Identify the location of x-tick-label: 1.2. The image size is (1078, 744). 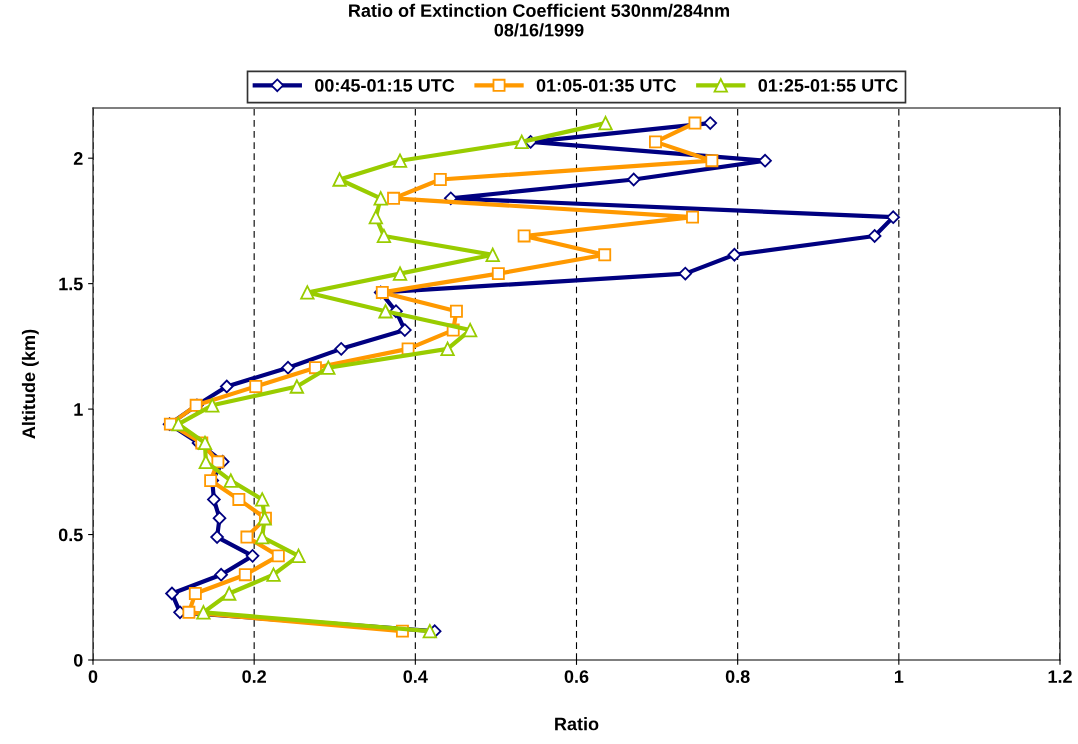
(1060, 676).